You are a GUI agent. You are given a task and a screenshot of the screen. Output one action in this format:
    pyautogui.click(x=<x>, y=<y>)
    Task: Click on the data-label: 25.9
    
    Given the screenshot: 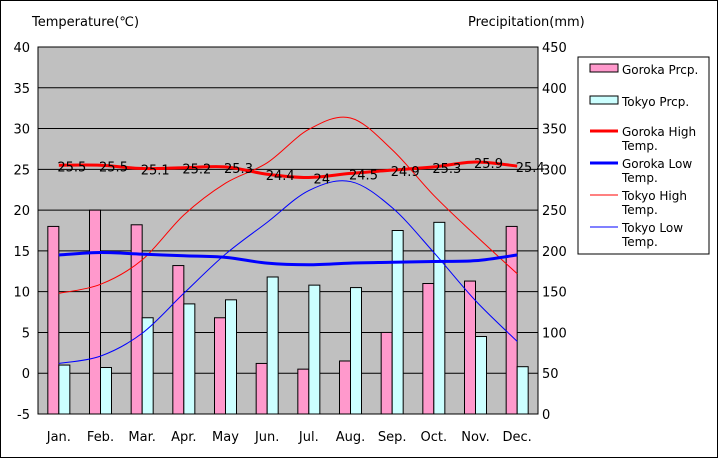 What is the action you would take?
    pyautogui.click(x=488, y=164)
    